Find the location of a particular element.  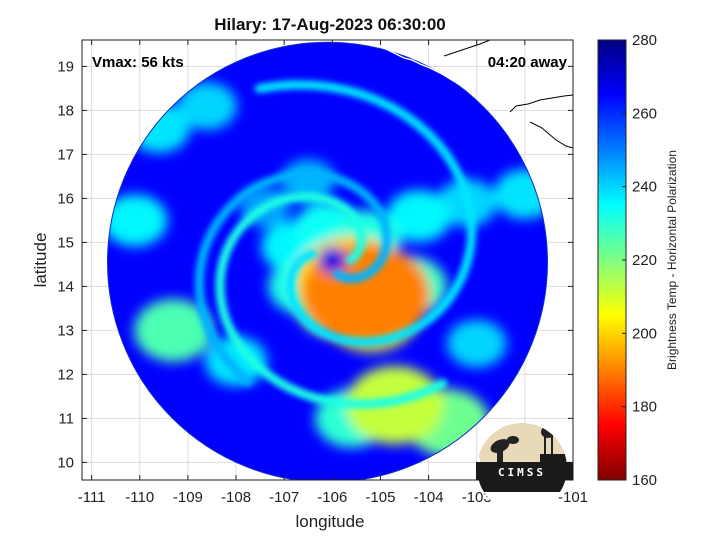

y-tick-label: 12 is located at coordinates (65, 374).